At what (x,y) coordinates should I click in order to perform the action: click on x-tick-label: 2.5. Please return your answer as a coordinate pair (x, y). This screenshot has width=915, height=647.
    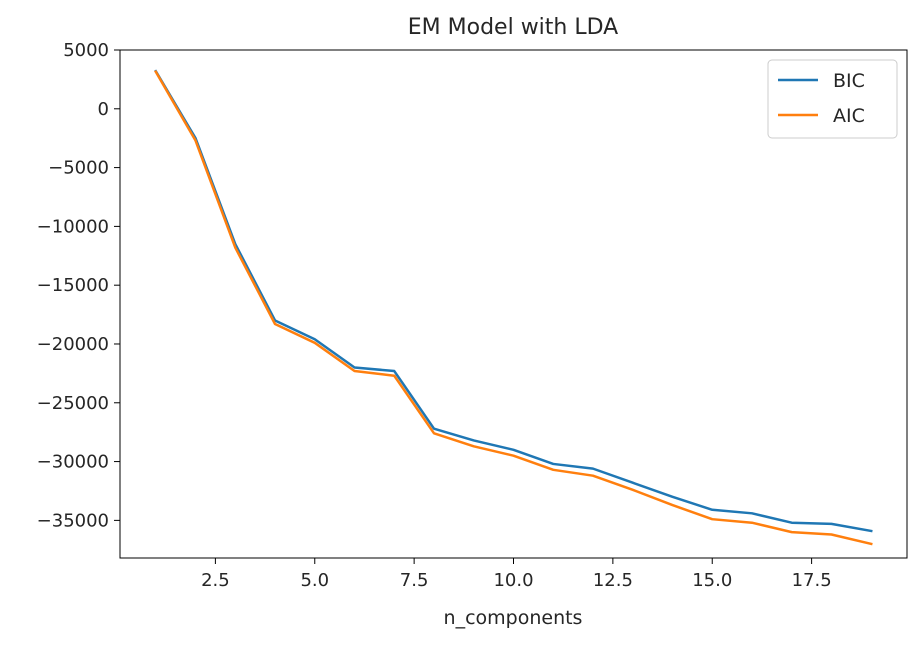
    Looking at the image, I should click on (215, 580).